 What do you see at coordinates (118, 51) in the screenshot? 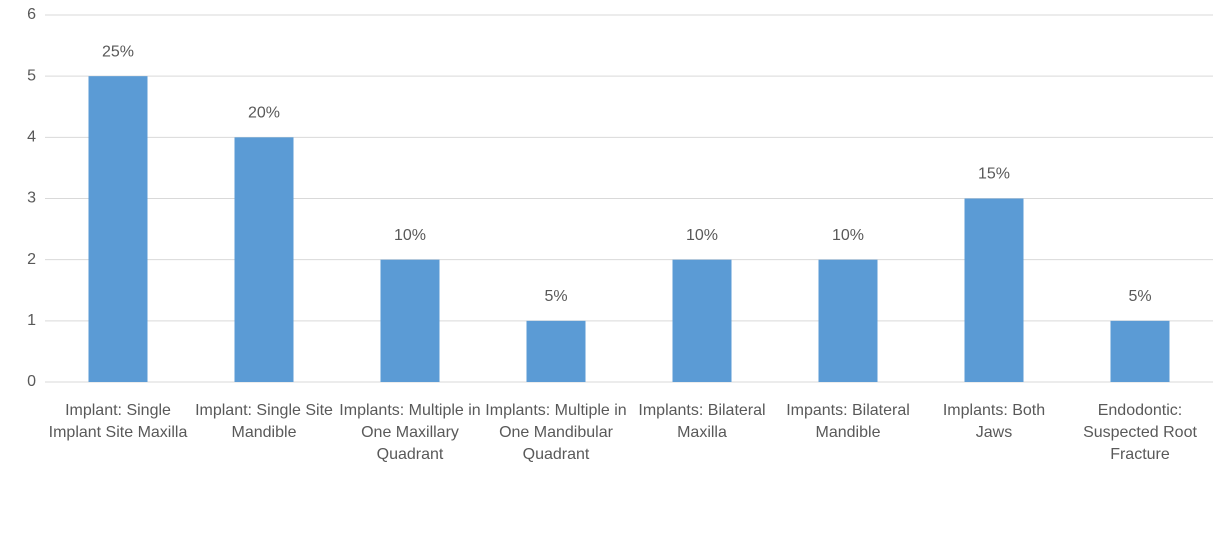
I see `data-label: 25%` at bounding box center [118, 51].